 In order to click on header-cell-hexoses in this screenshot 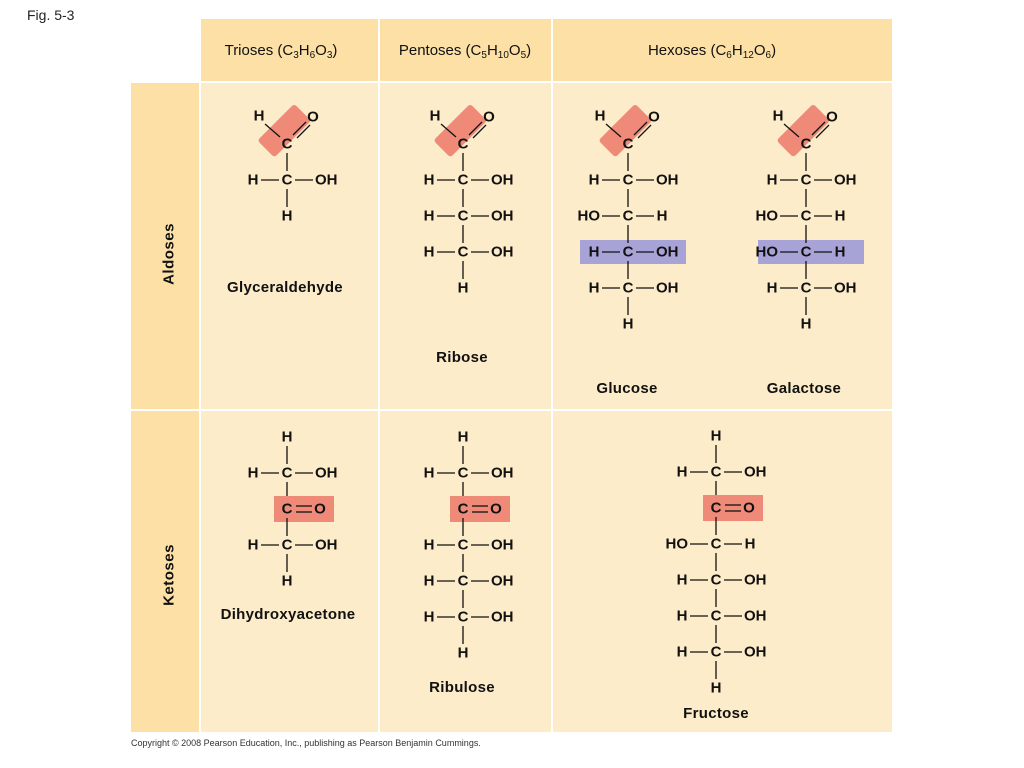, I will do `click(722, 50)`.